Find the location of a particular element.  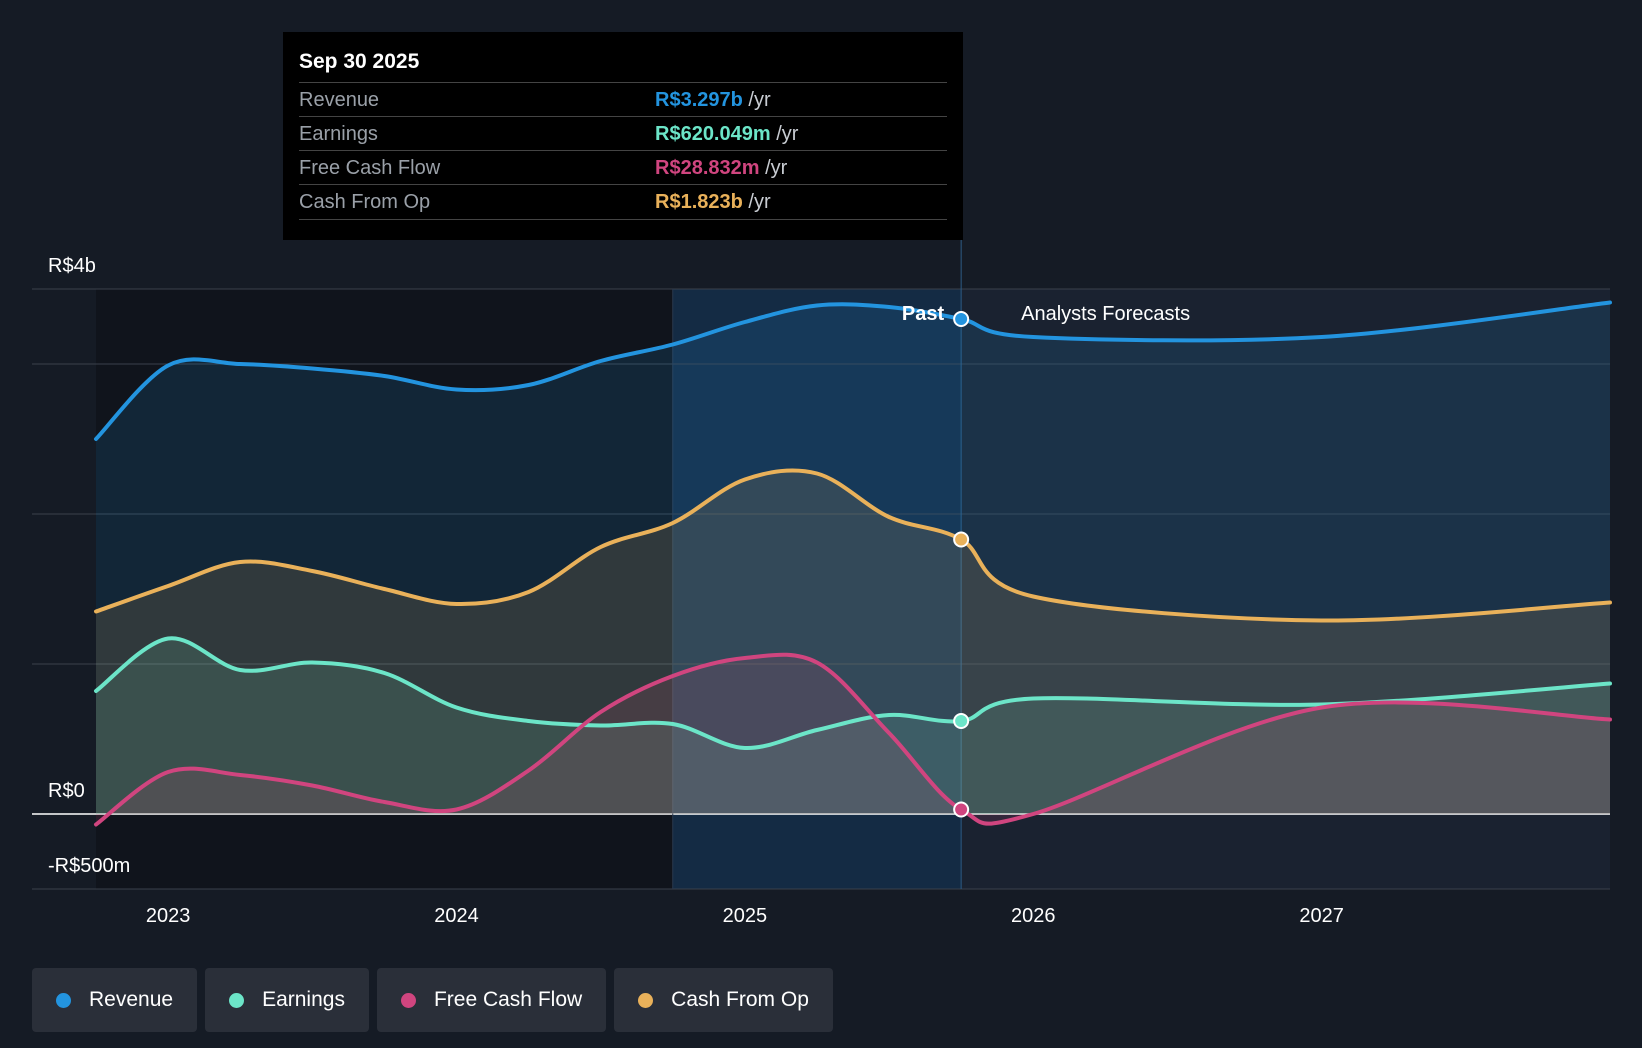

x-tick-label: 2026 is located at coordinates (1033, 916).